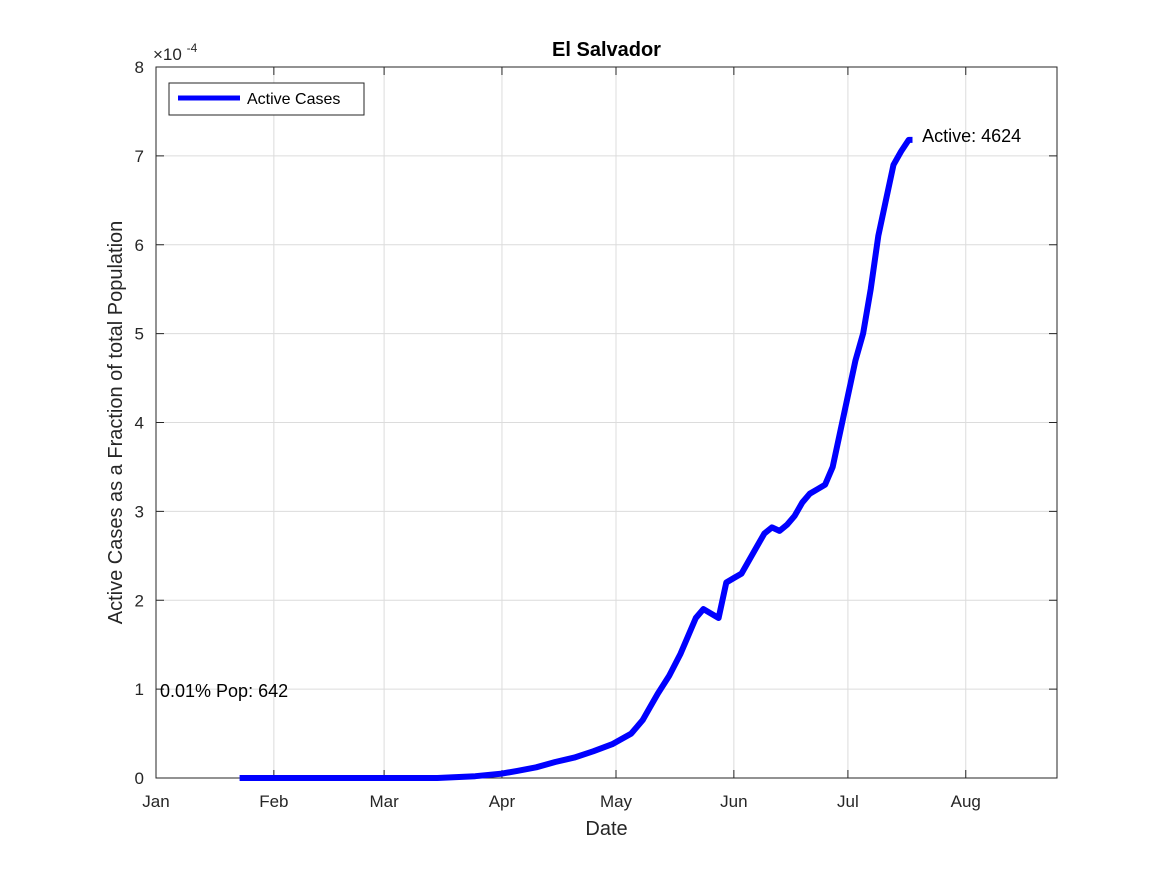 The width and height of the screenshot is (1167, 875). I want to click on chart-title: El Salvador, so click(606, 50).